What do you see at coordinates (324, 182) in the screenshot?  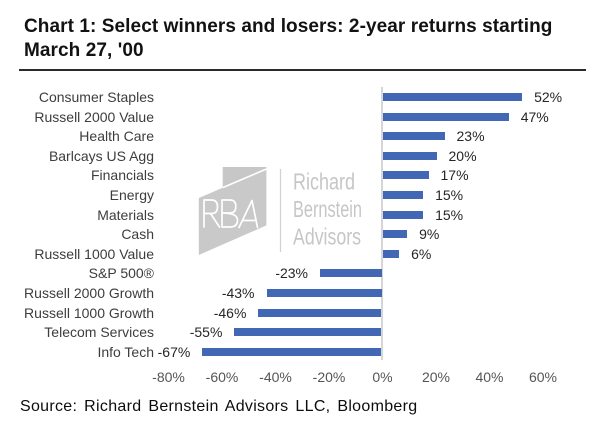 I see `svg-text: Richard` at bounding box center [324, 182].